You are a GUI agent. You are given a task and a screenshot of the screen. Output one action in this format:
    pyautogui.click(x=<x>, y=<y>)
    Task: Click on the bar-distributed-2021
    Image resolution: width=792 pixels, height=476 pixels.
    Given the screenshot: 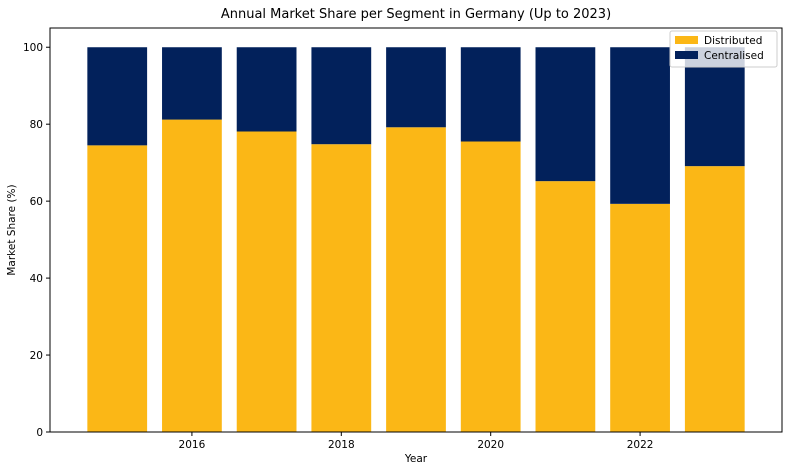 What is the action you would take?
    pyautogui.click(x=565, y=306)
    